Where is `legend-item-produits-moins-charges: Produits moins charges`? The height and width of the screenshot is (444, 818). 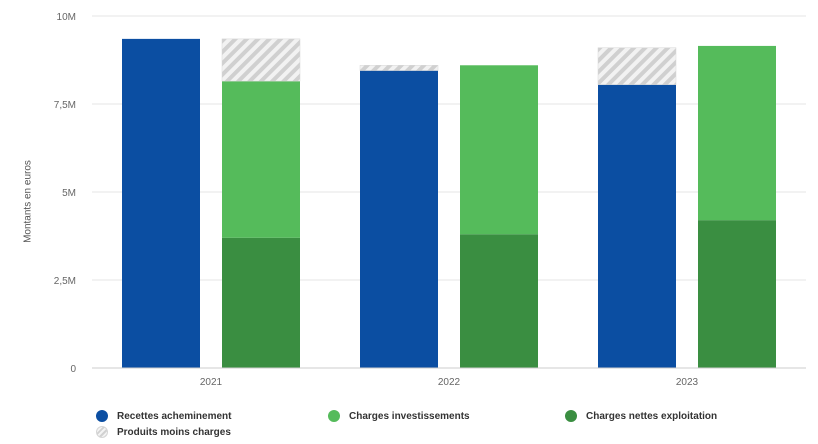 legend-item-produits-moins-charges: Produits moins charges is located at coordinates (163, 432).